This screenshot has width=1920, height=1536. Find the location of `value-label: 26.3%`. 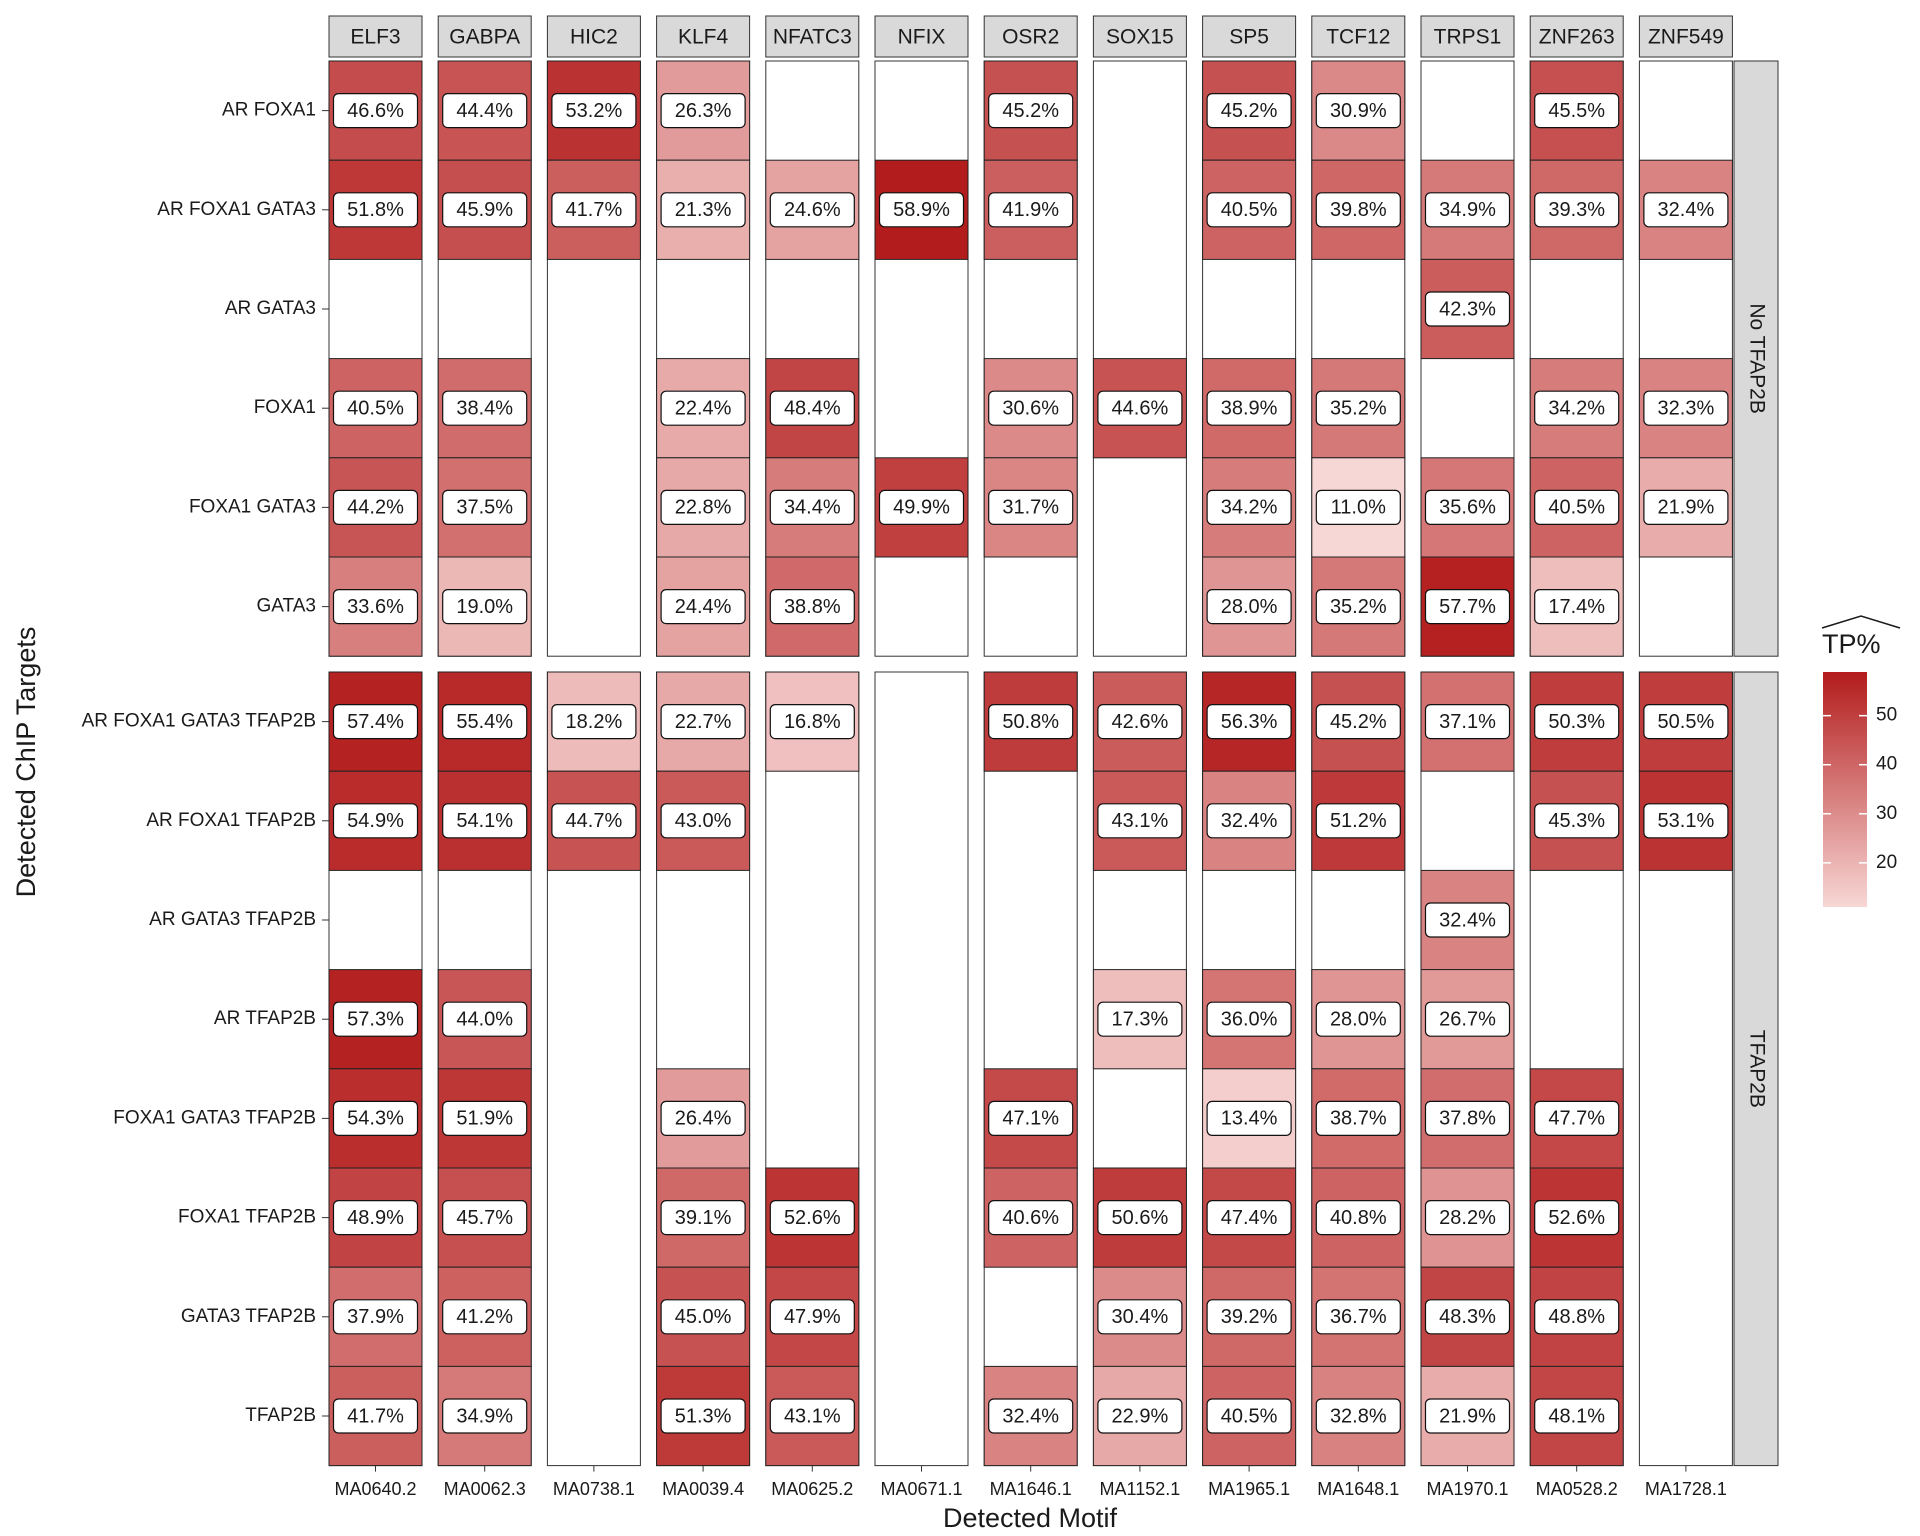

value-label: 26.3% is located at coordinates (703, 111).